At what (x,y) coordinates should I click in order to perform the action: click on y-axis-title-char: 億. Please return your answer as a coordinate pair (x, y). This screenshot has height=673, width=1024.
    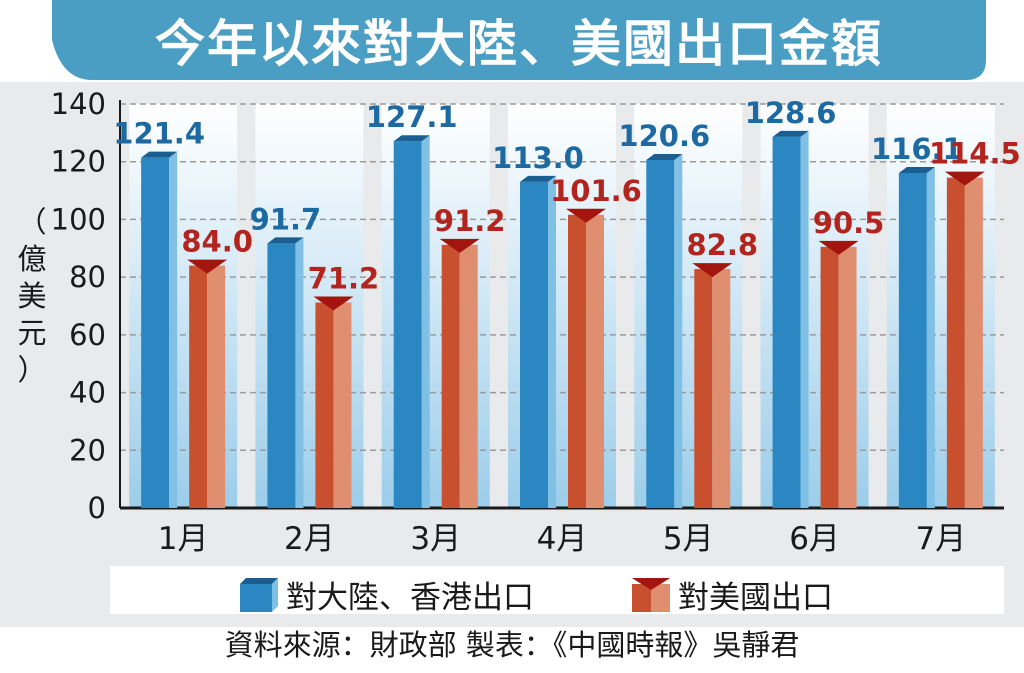
    Looking at the image, I should click on (31, 259).